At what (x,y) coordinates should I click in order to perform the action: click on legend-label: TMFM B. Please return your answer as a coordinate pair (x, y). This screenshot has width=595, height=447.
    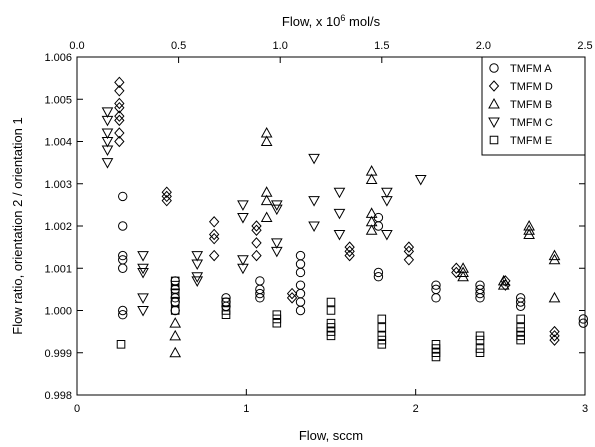
    Looking at the image, I should click on (531, 105).